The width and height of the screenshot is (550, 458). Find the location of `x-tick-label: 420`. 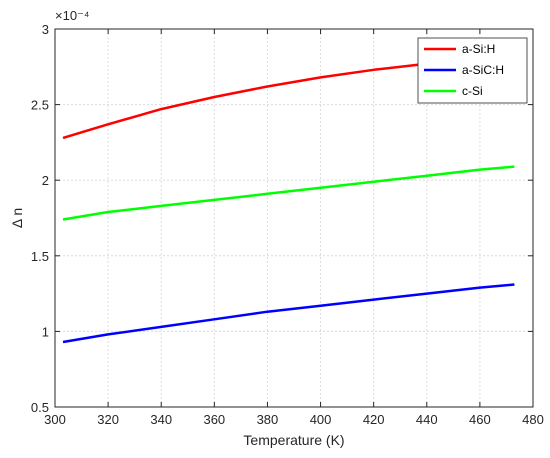

x-tick-label: 420 is located at coordinates (374, 419).